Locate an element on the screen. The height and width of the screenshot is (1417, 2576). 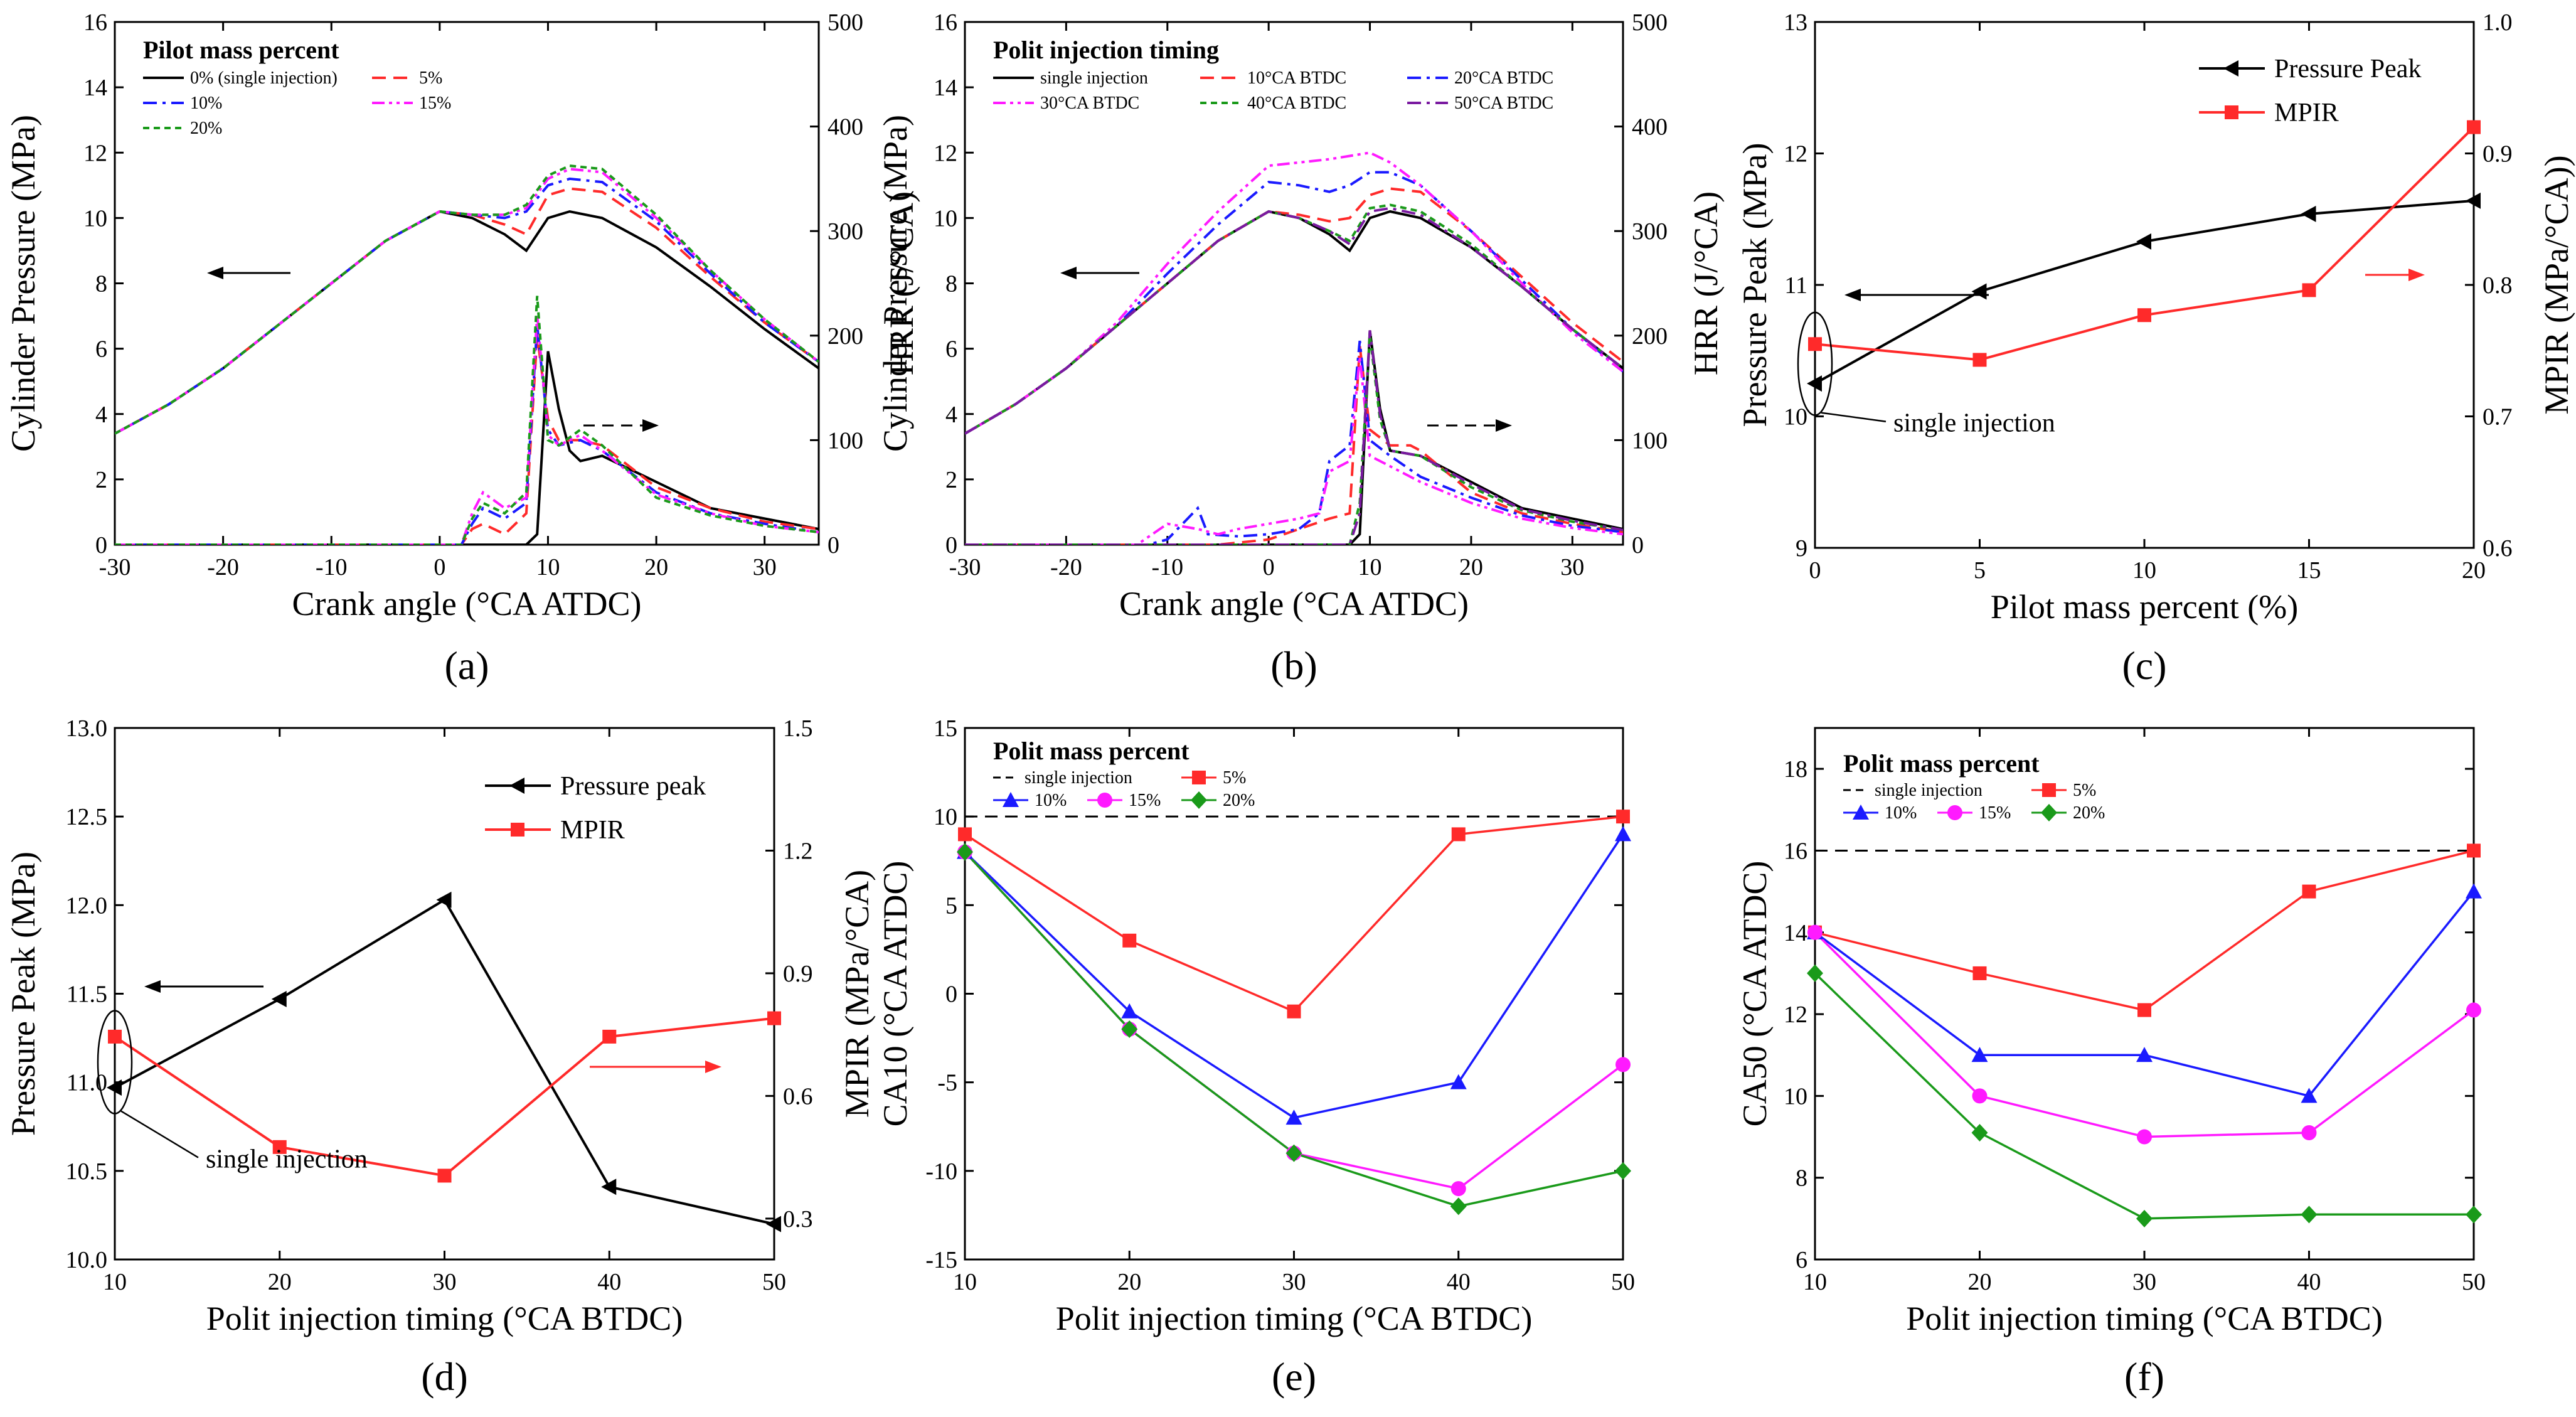
legend-label: 10°CA BTDC is located at coordinates (1297, 78).